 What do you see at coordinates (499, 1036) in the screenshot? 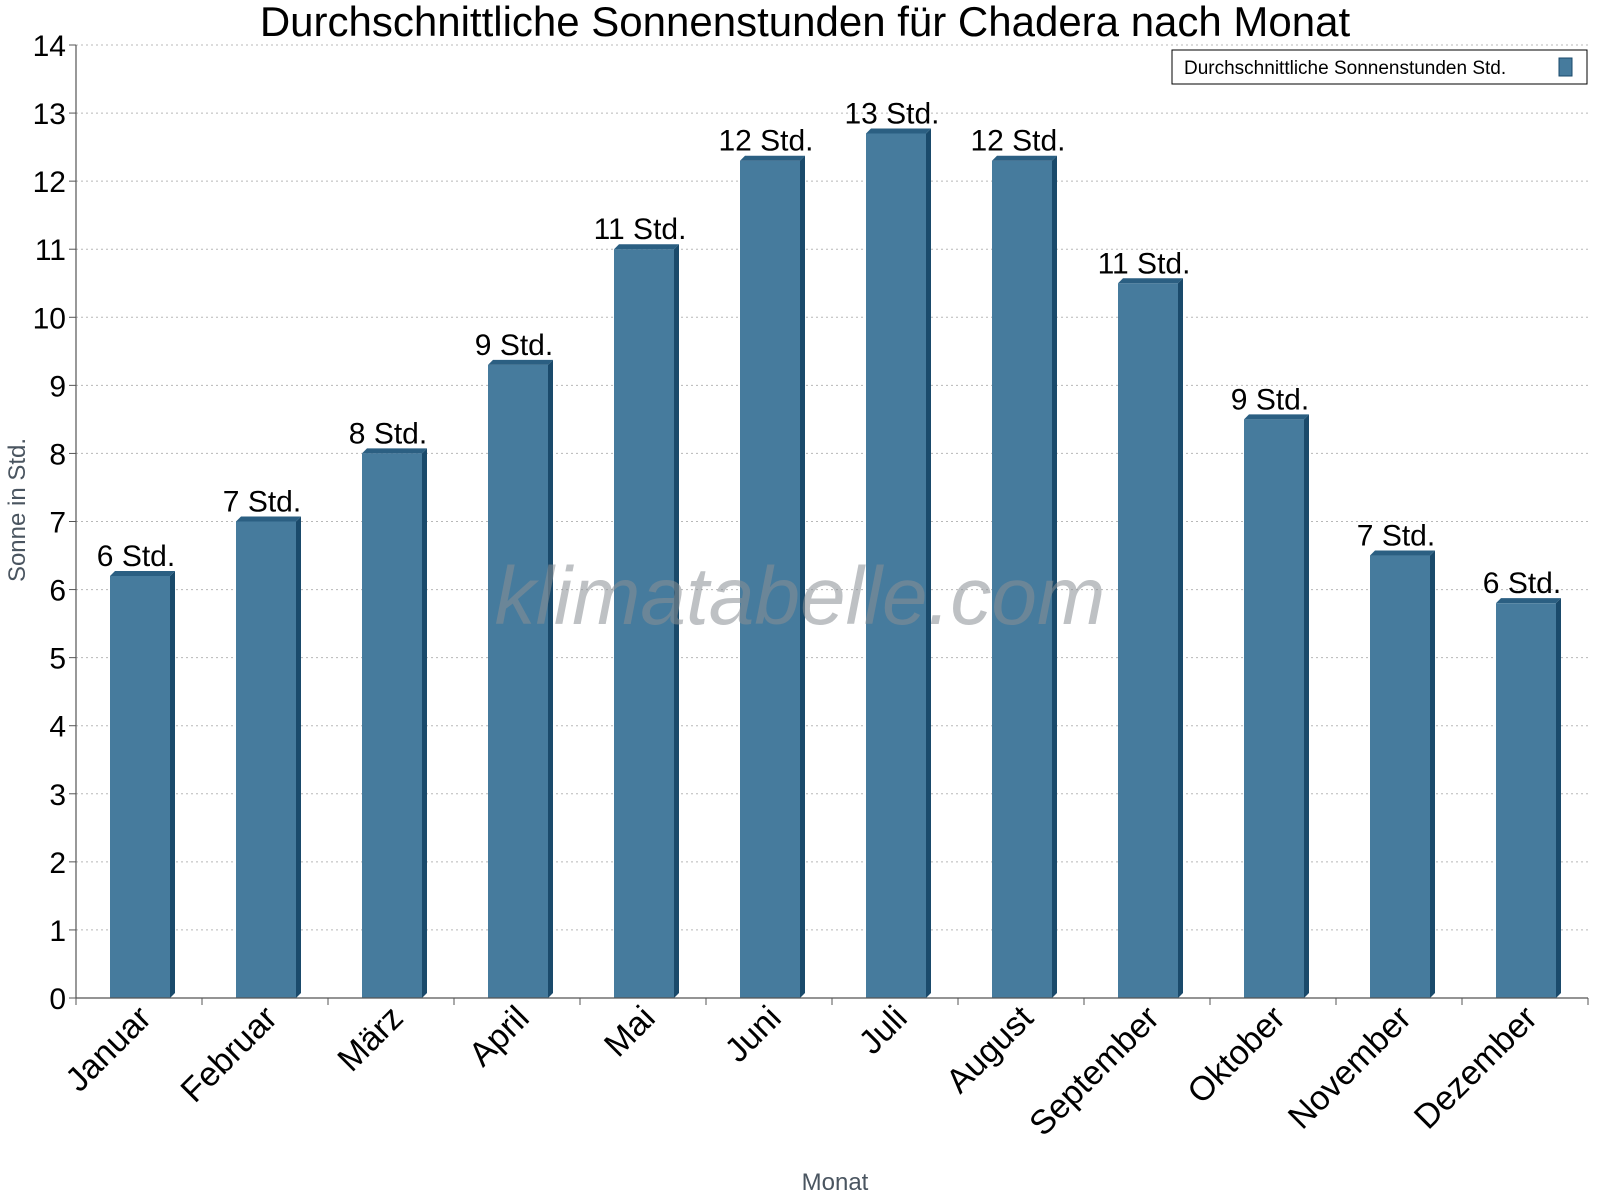
I see `x-tick-label: April` at bounding box center [499, 1036].